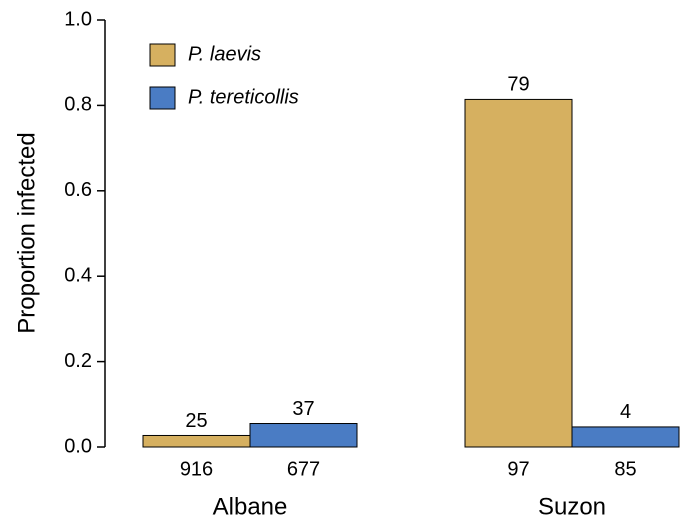  I want to click on y-tick-label: 0.4, so click(78, 275).